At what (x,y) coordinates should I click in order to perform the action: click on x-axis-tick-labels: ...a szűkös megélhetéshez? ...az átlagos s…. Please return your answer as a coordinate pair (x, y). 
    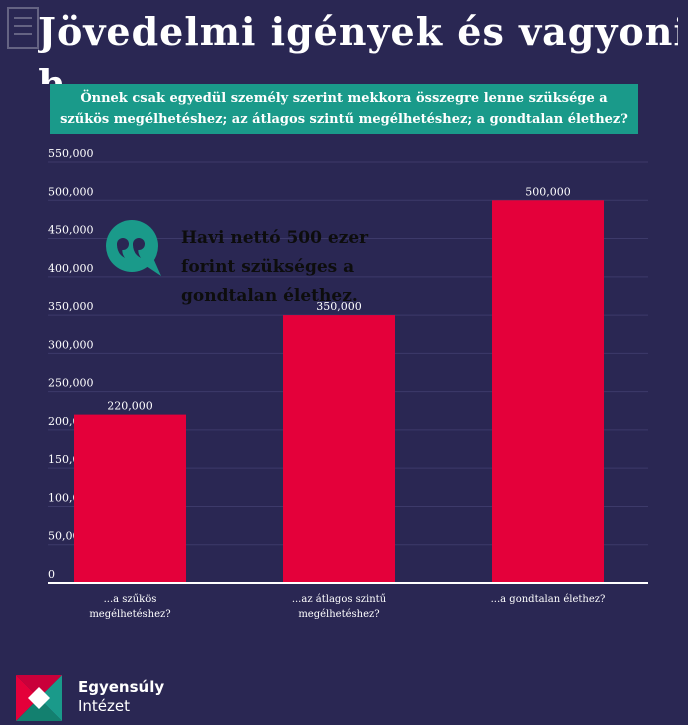
    Looking at the image, I should click on (347, 607).